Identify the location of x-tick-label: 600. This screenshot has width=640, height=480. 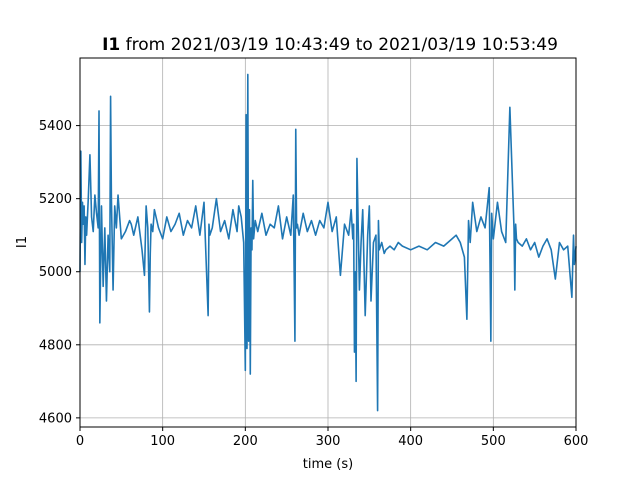
(576, 441).